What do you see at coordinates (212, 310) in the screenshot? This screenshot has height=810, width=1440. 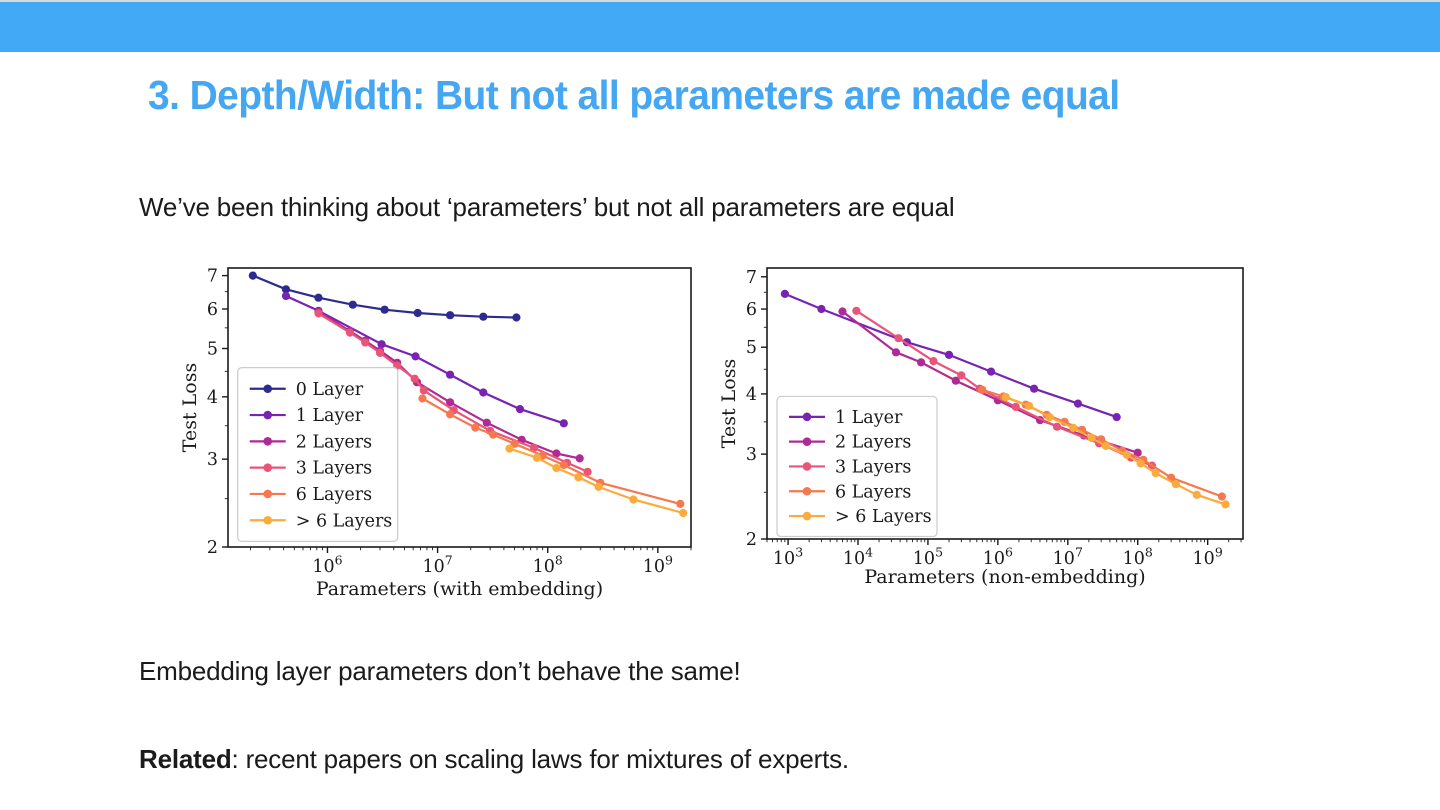 I see `y-tick-label: 6` at bounding box center [212, 310].